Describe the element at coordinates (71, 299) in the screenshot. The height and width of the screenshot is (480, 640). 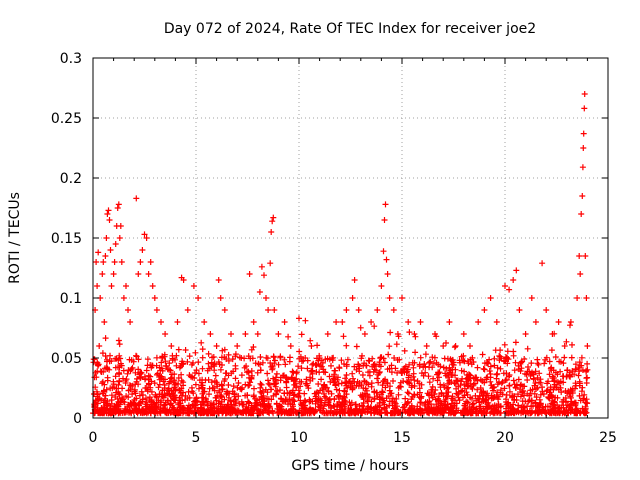
I see `y-tick-label: 0.1` at that location.